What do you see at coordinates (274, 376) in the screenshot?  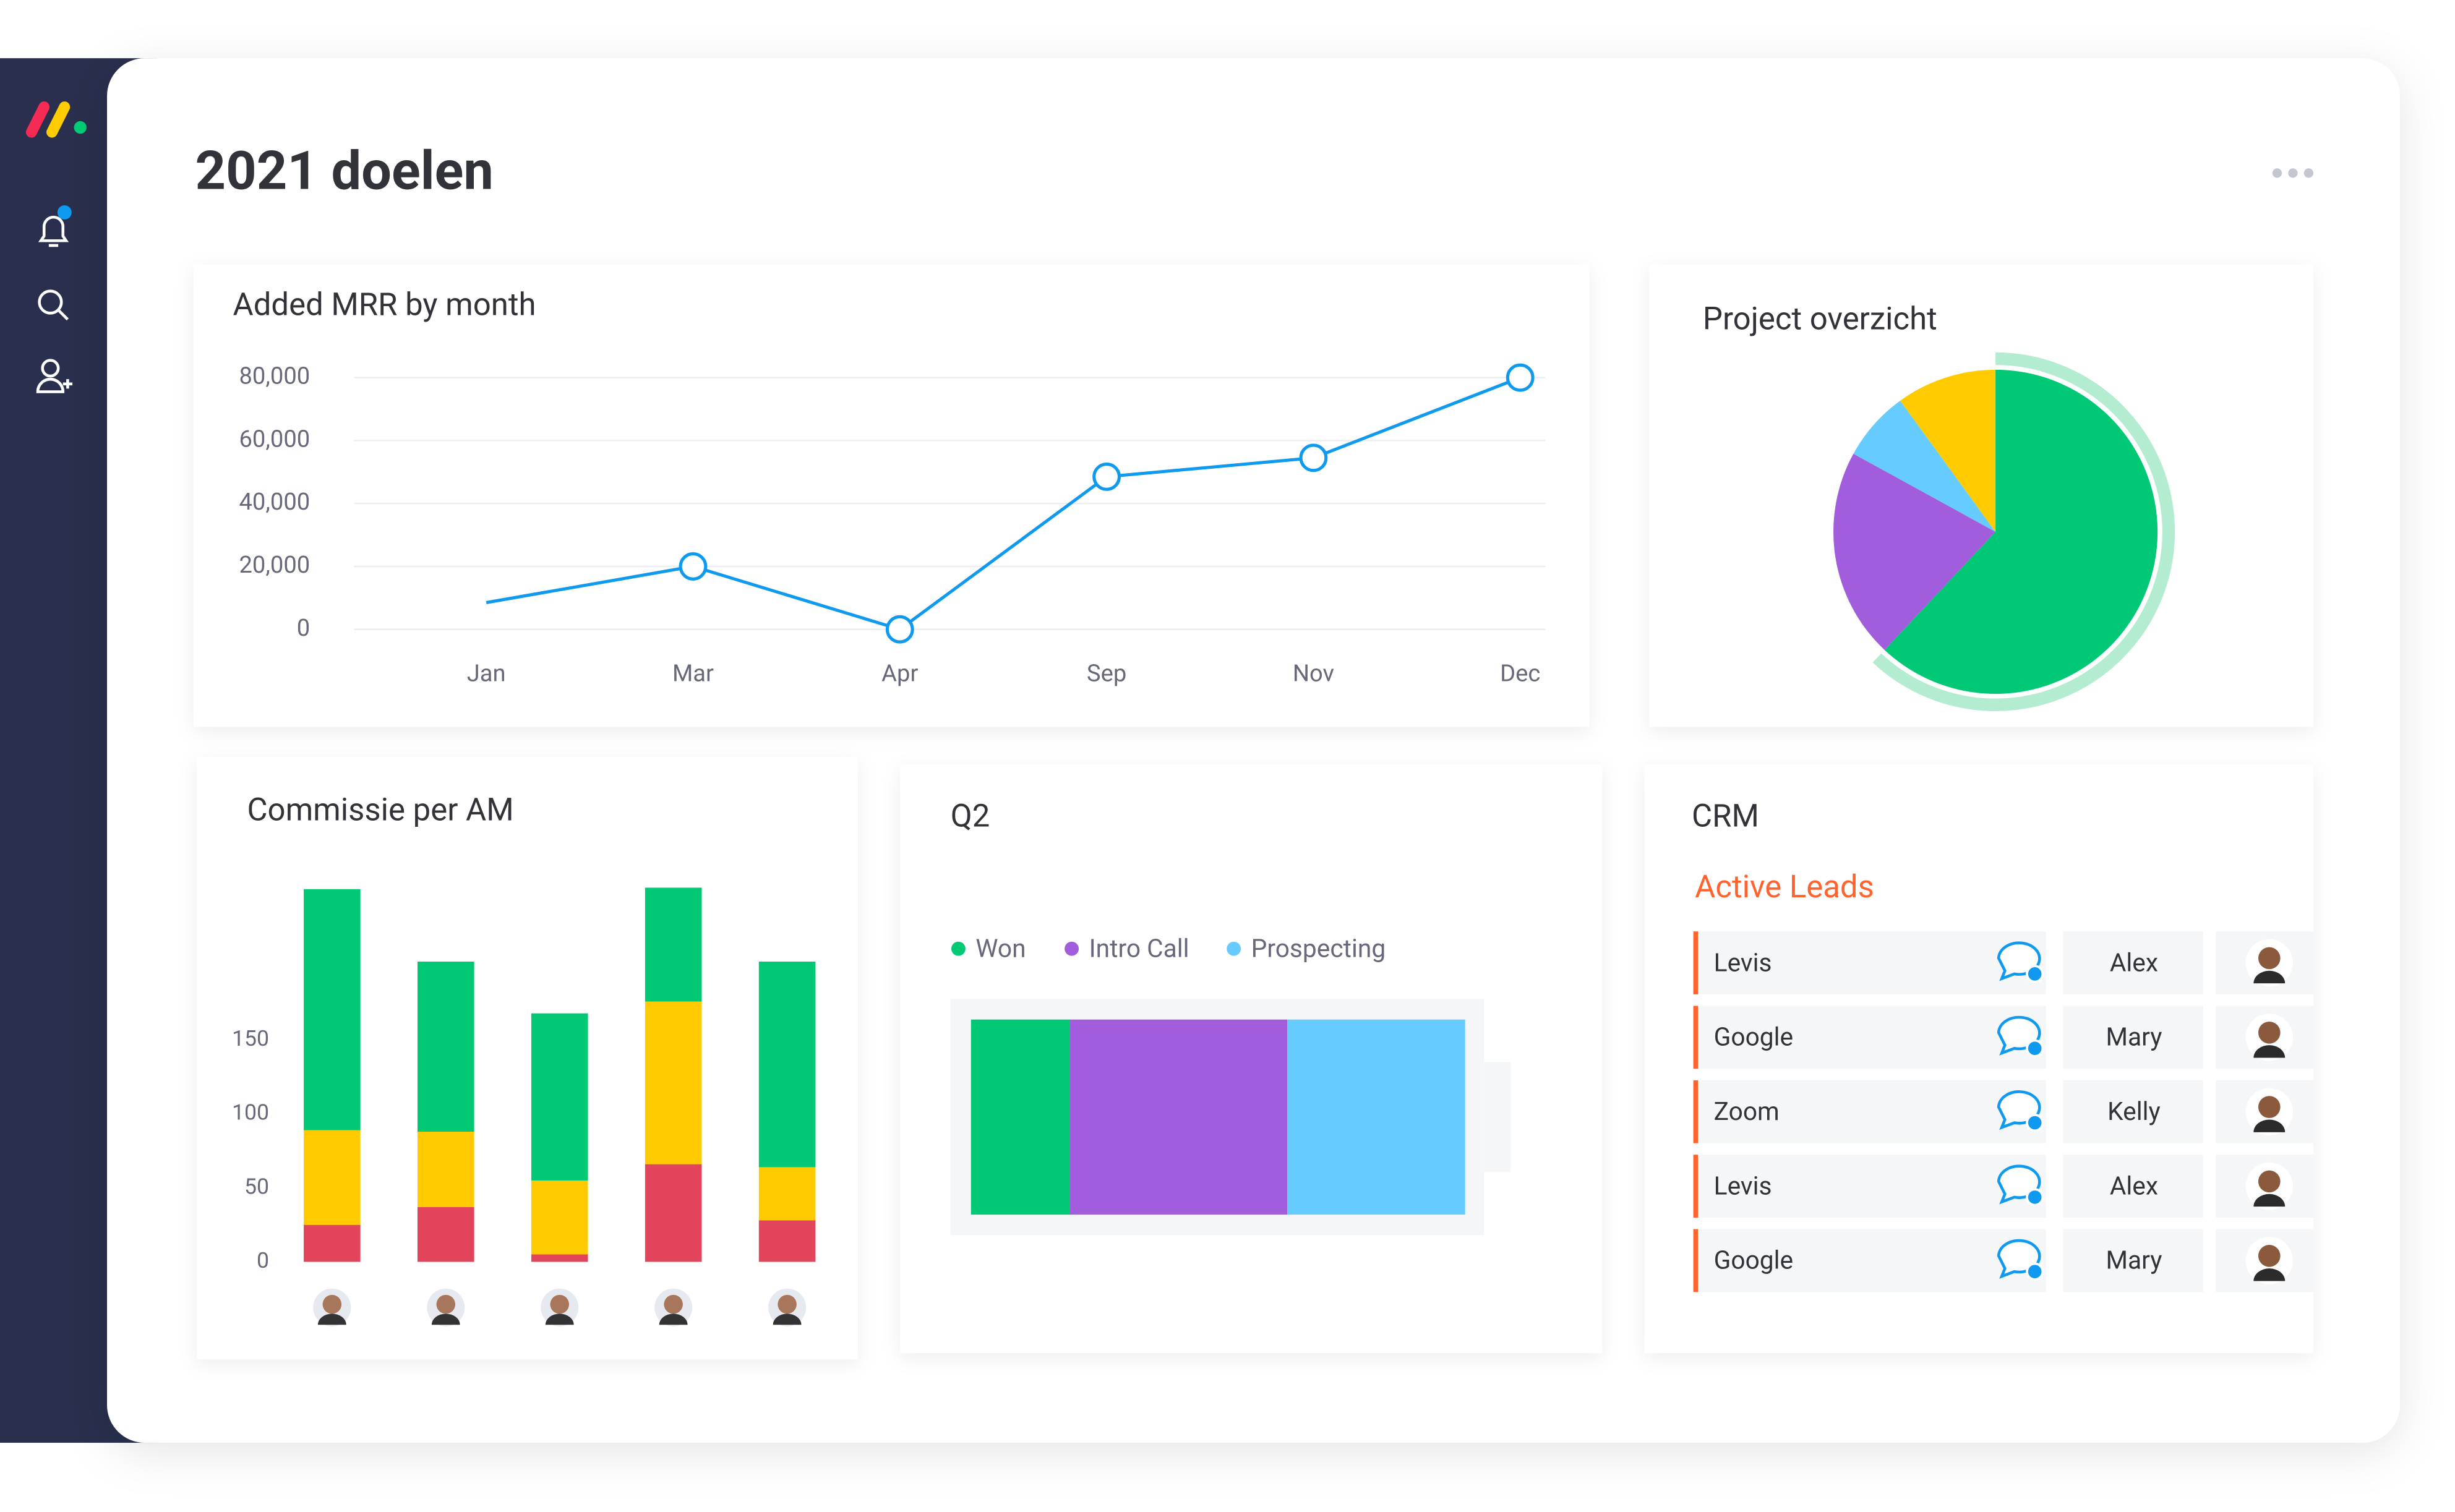 I see `y-tick-label: 80,000` at bounding box center [274, 376].